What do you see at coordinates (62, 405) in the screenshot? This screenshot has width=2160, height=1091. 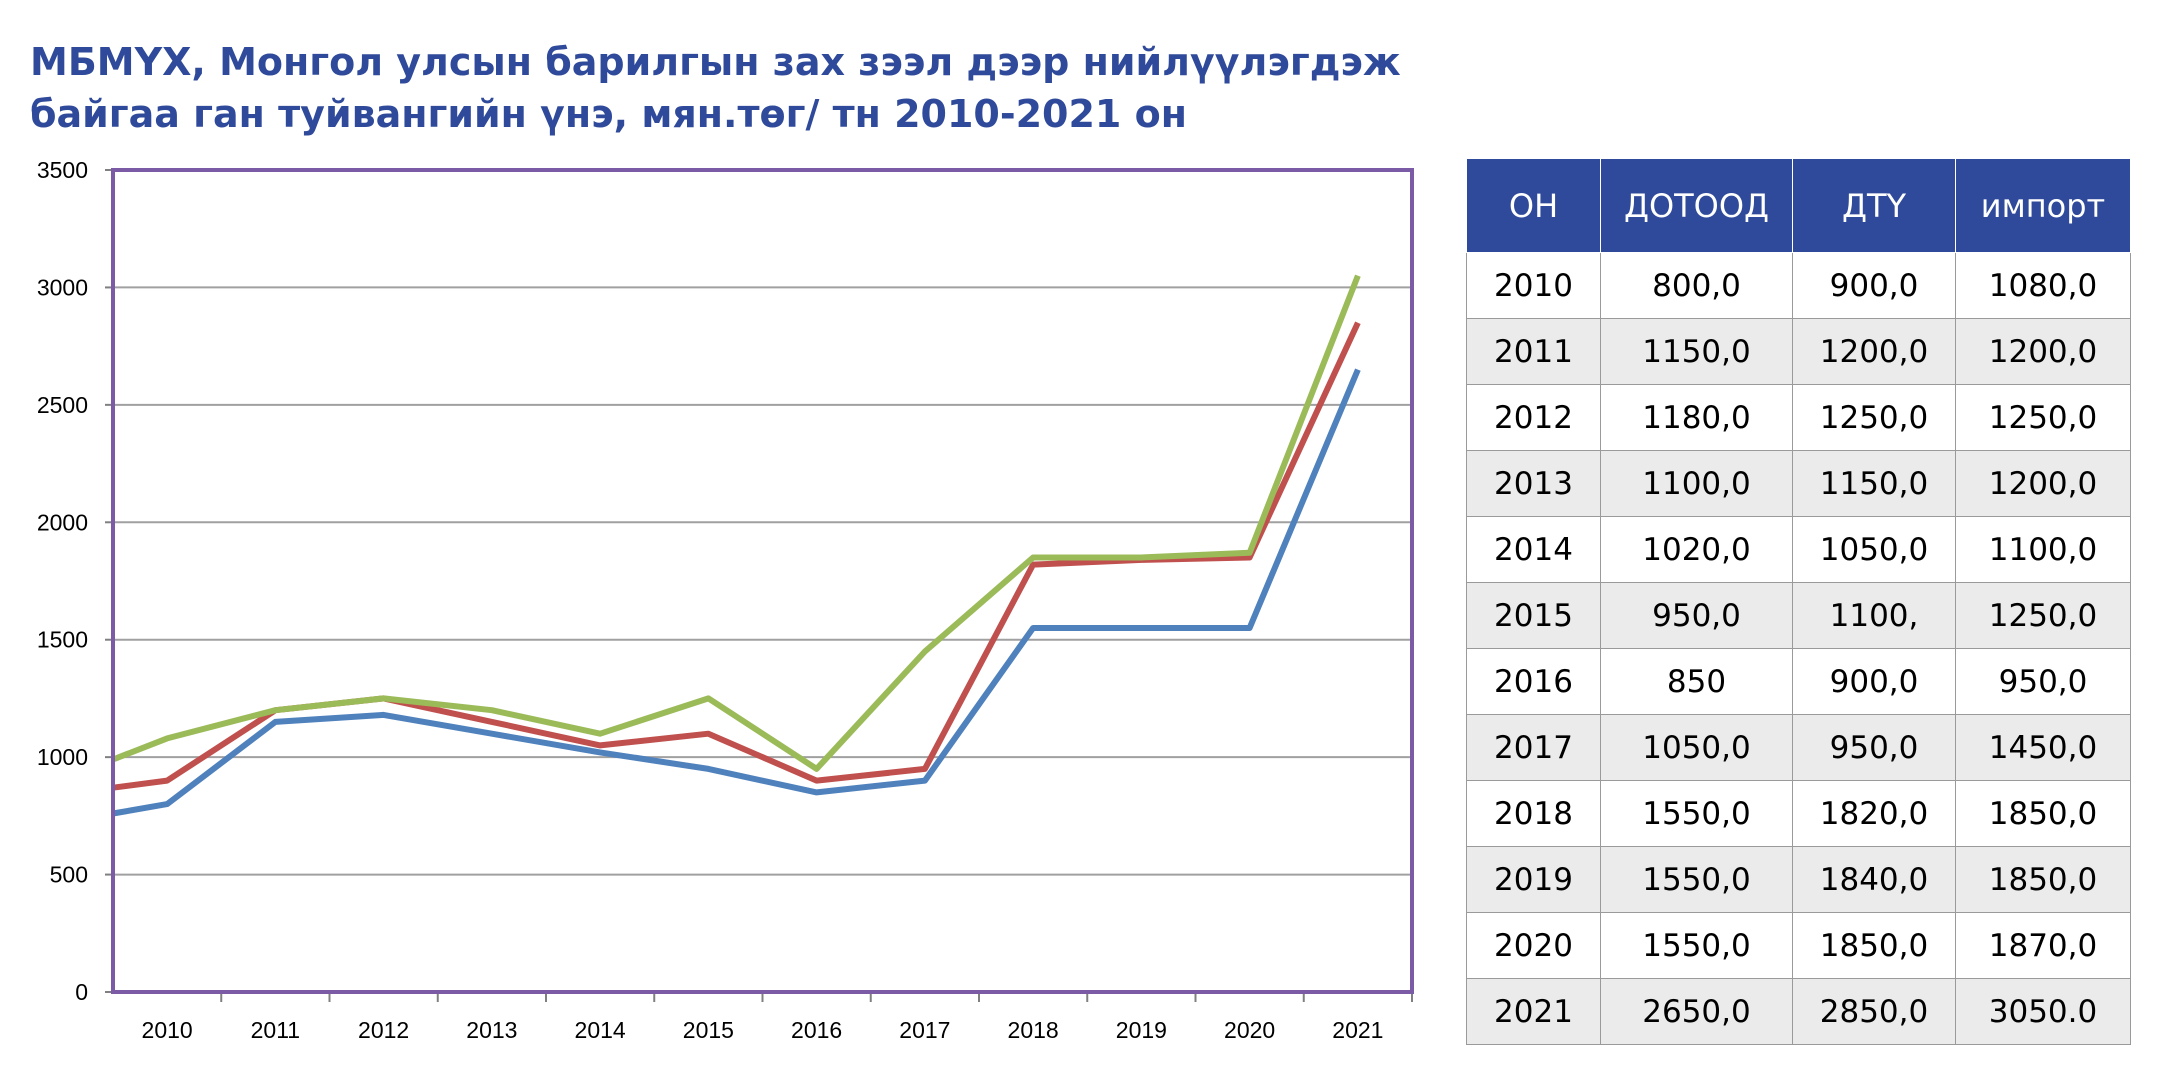 I see `y-tick-label: 2500` at bounding box center [62, 405].